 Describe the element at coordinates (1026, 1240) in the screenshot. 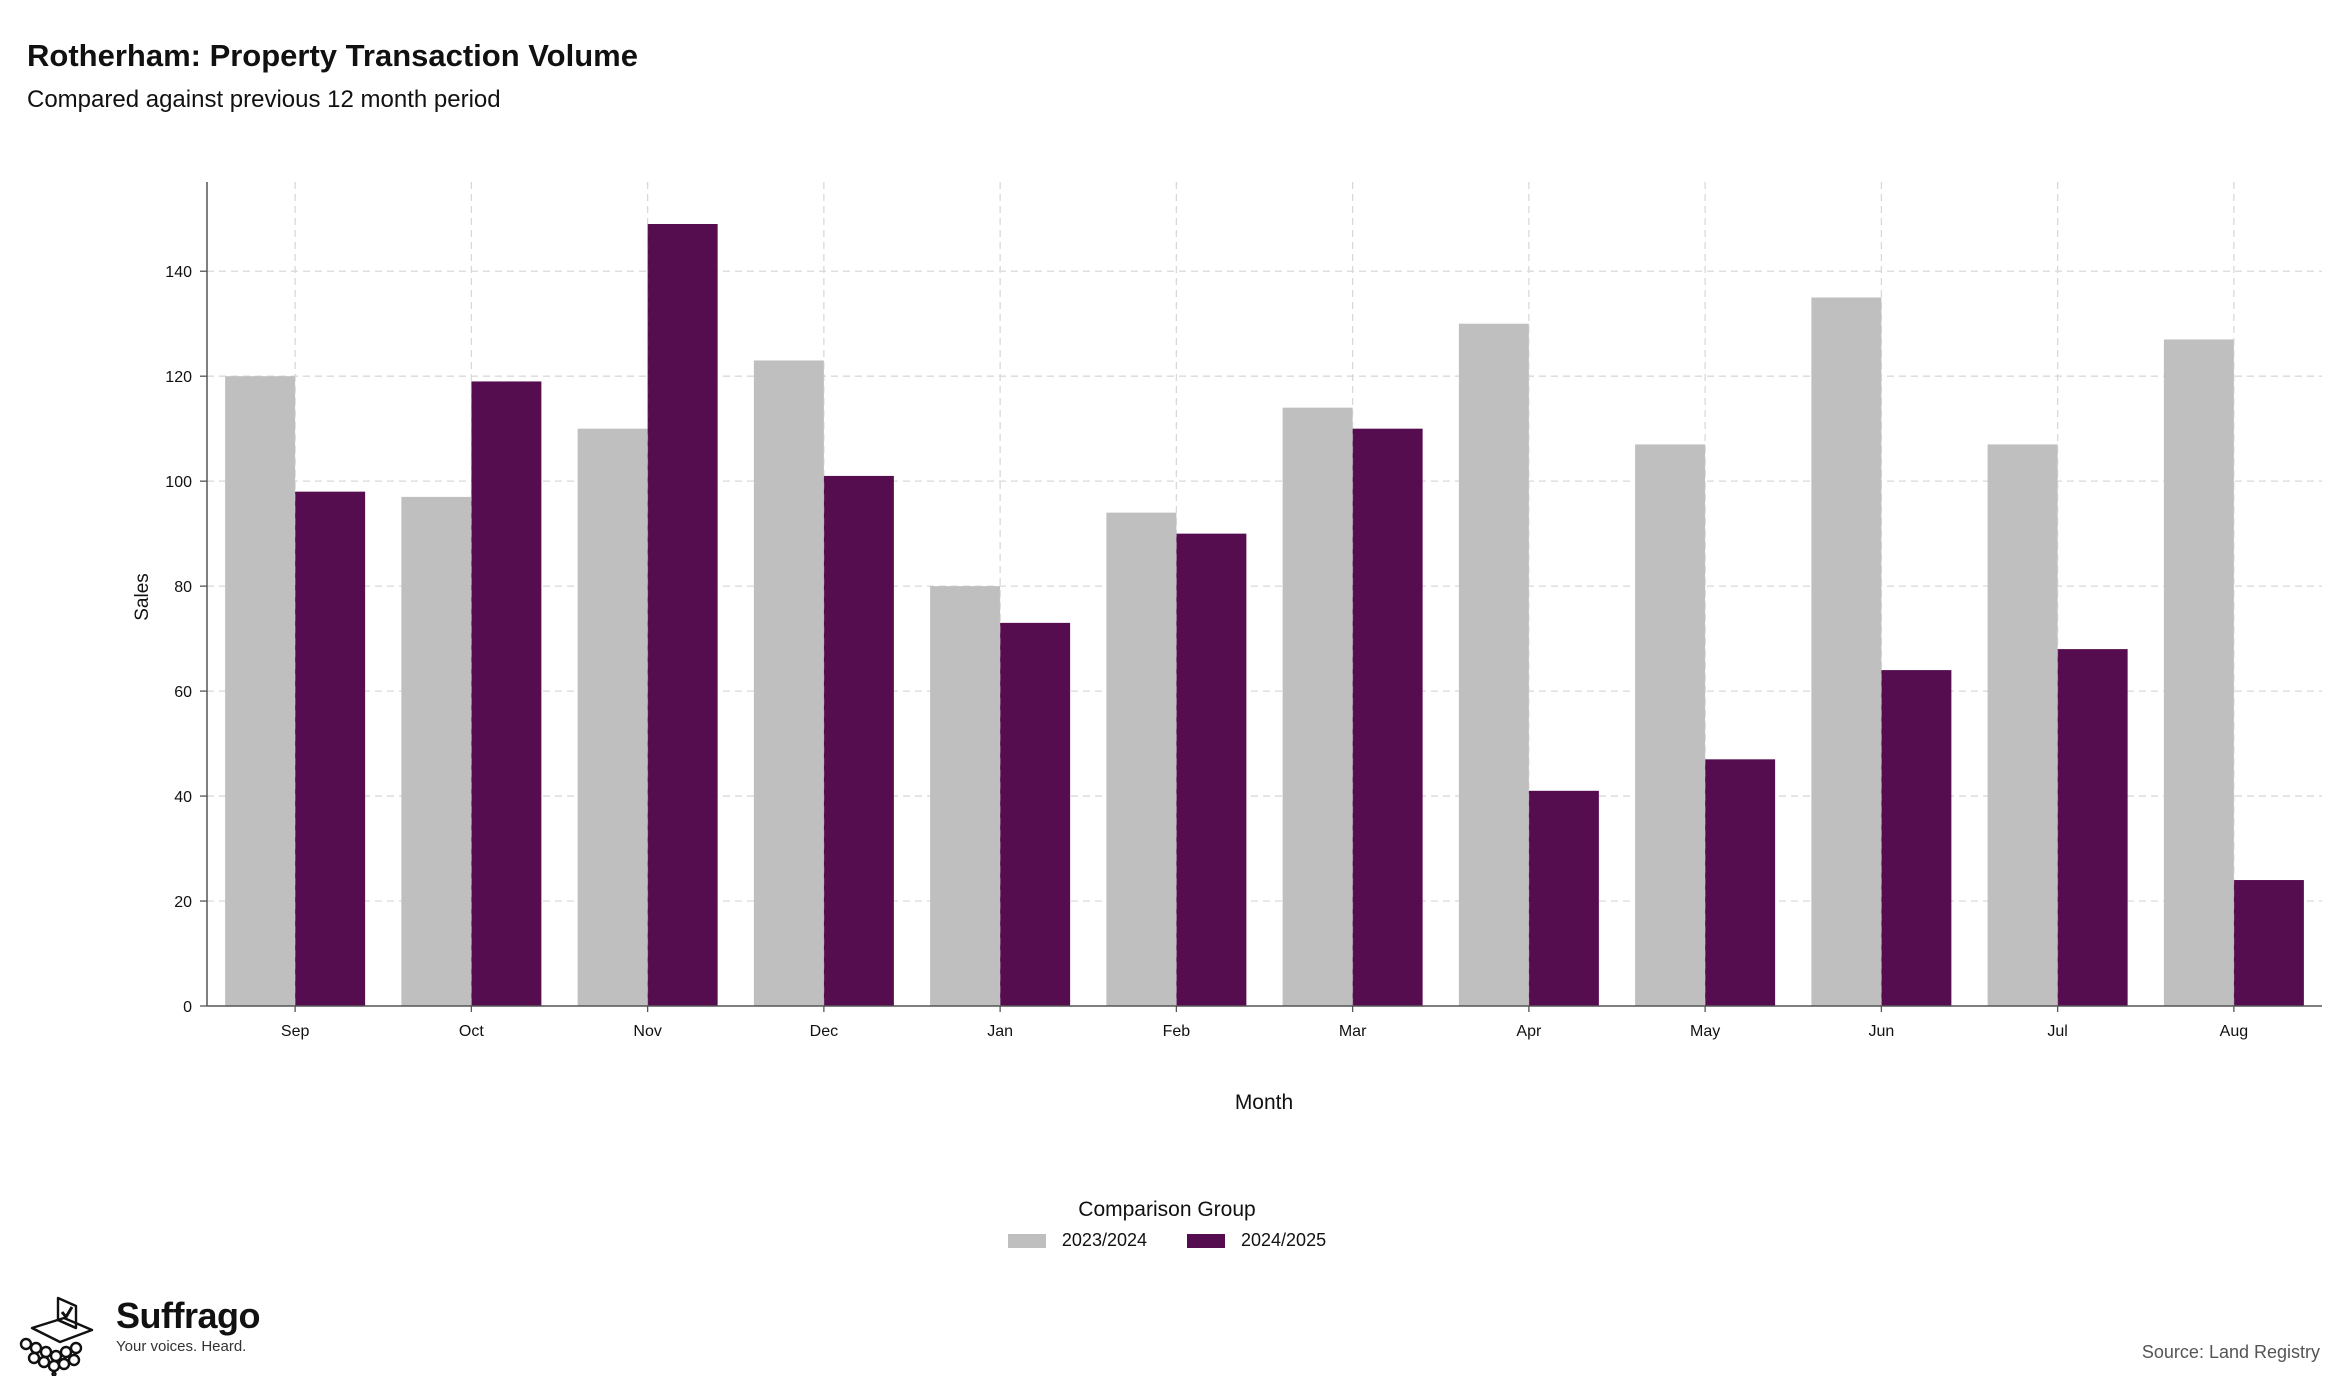

I see `legend-swatch-2023-2024` at that location.